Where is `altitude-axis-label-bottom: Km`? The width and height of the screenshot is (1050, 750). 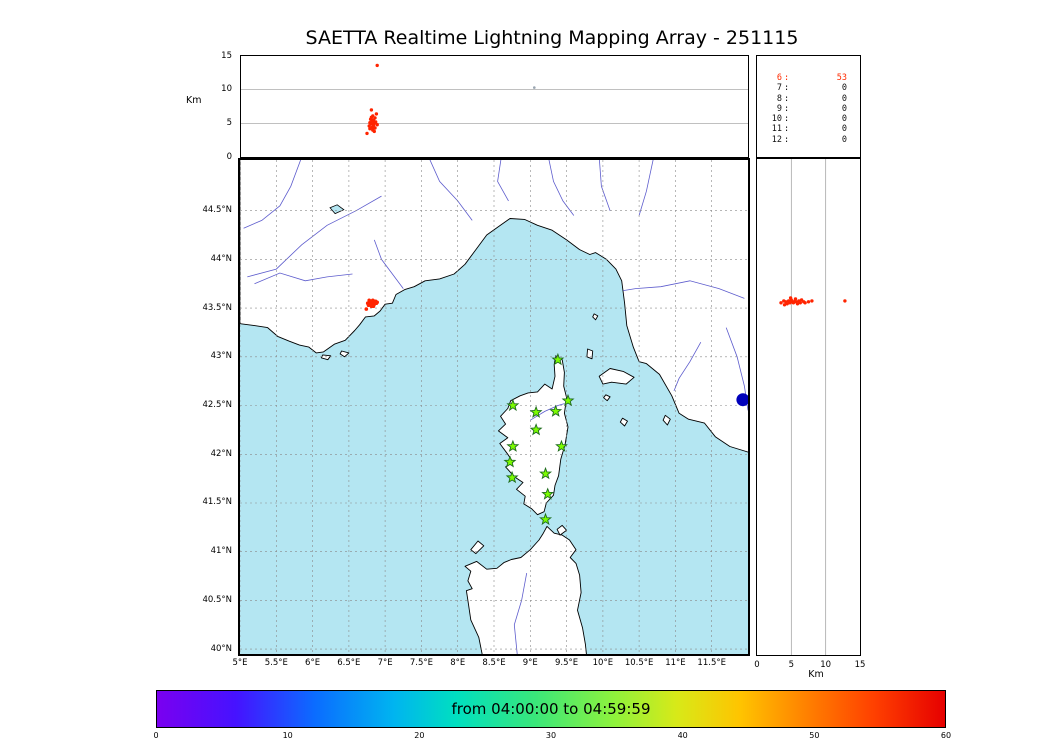 altitude-axis-label-bottom: Km is located at coordinates (816, 674).